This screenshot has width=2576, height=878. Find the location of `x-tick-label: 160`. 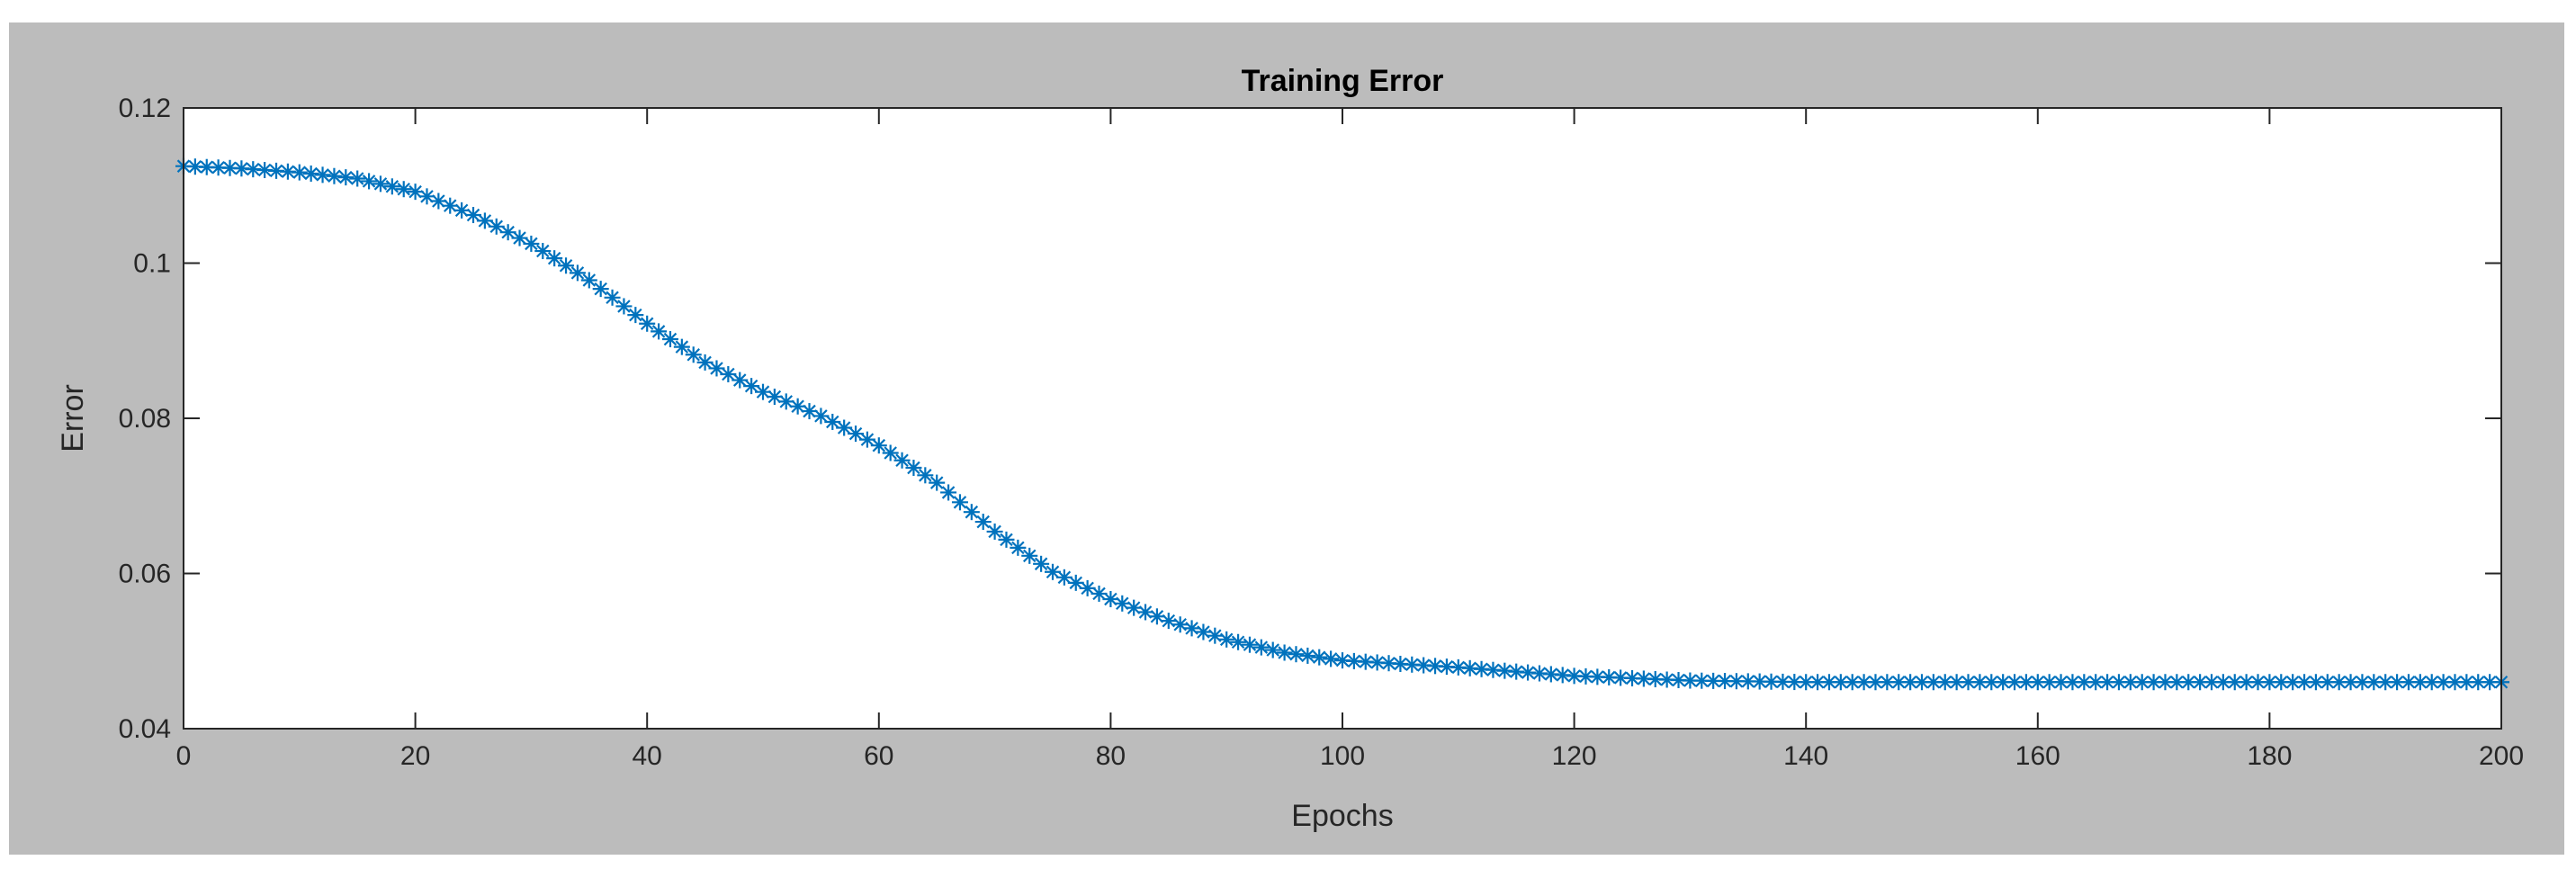

x-tick-label: 160 is located at coordinates (2038, 756).